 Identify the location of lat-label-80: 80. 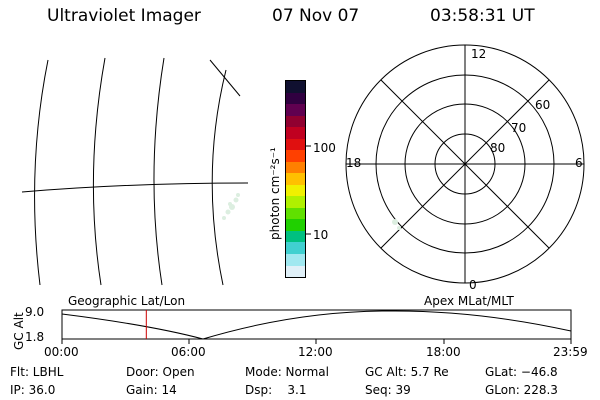
(498, 148).